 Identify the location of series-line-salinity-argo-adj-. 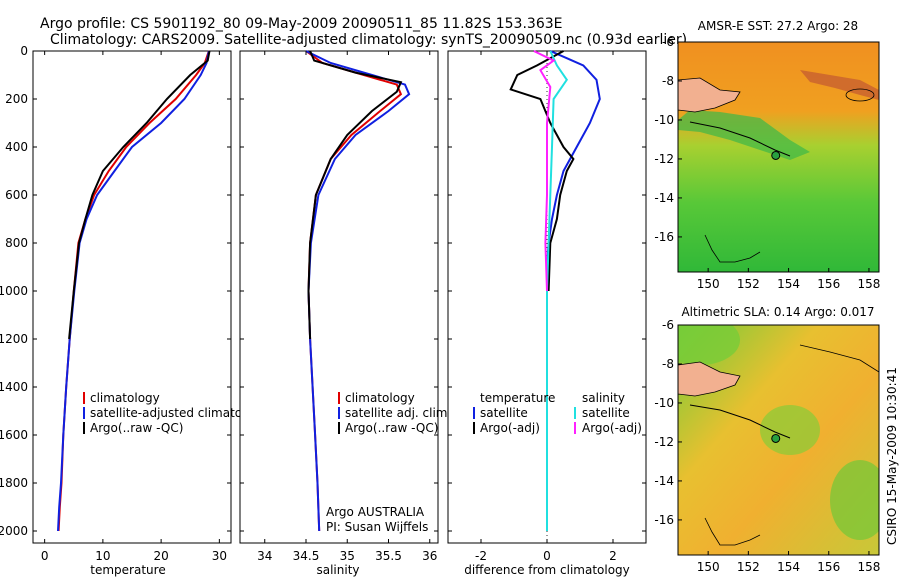
(544, 171).